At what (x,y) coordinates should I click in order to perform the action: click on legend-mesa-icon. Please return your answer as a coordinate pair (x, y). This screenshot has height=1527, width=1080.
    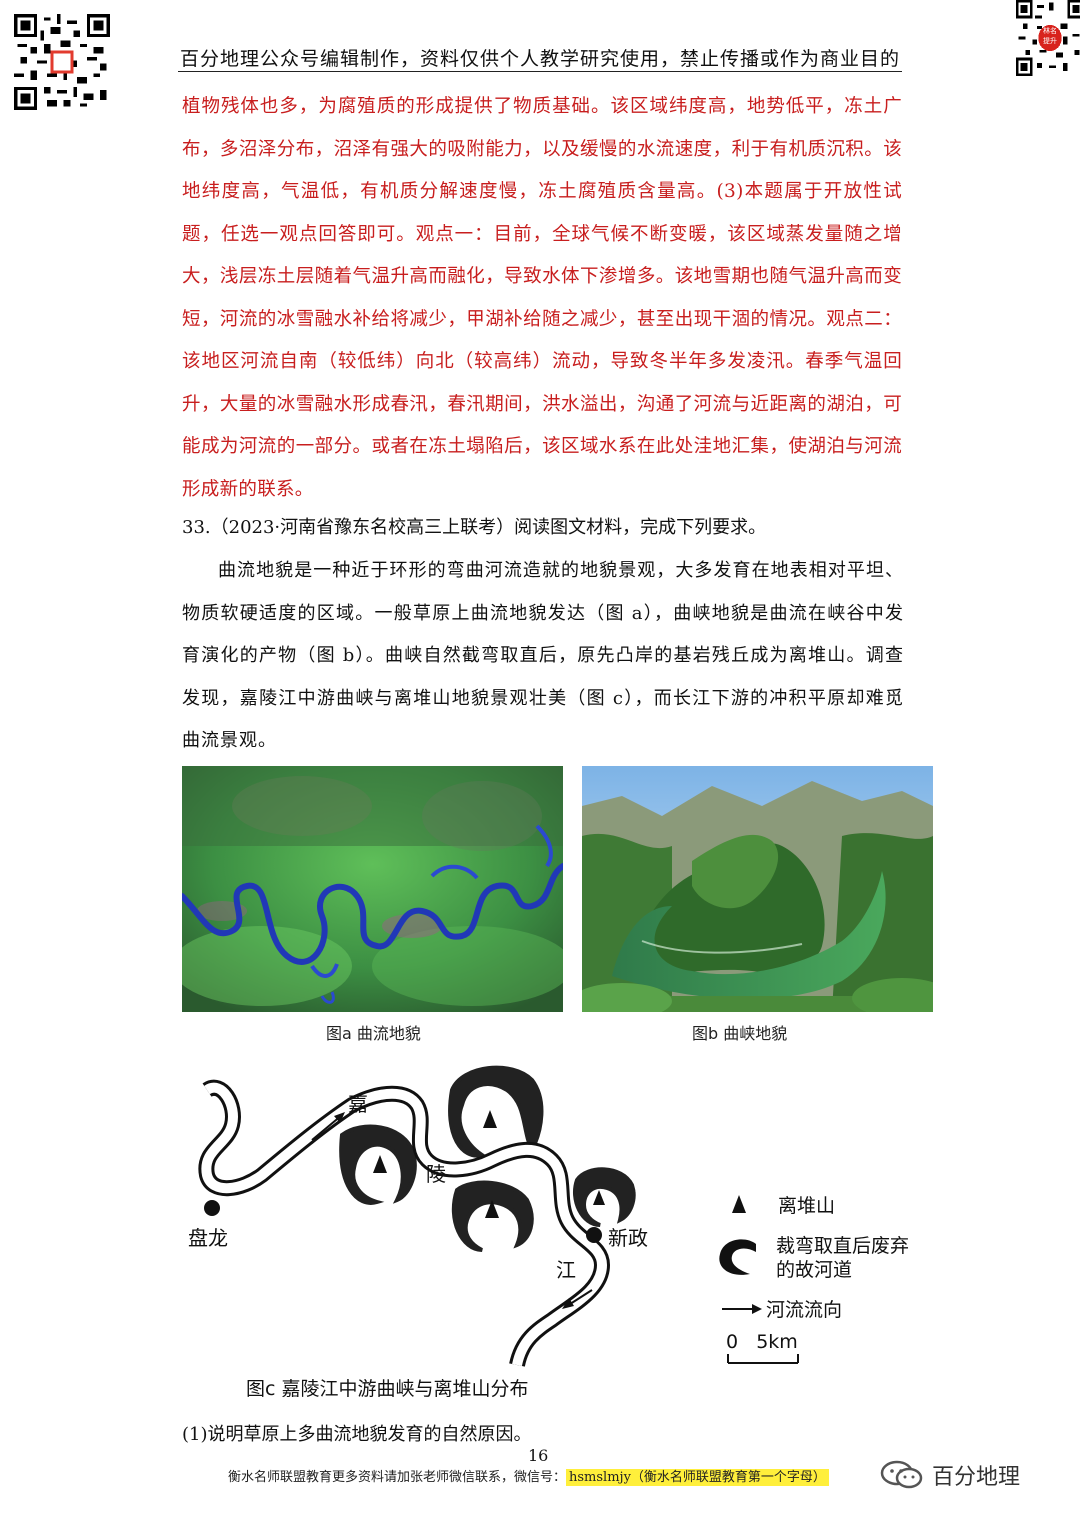
    Looking at the image, I should click on (739, 1204).